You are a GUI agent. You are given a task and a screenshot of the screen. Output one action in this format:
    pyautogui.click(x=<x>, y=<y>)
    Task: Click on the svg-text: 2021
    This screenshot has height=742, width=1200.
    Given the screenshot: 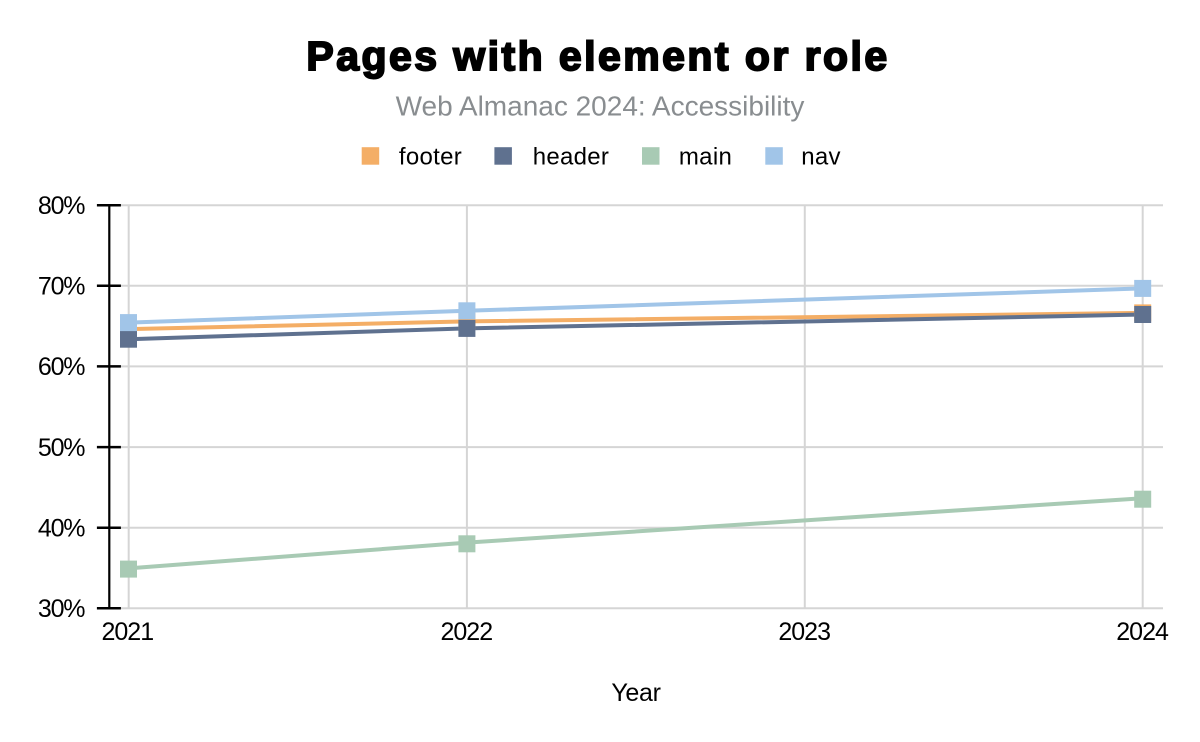 What is the action you would take?
    pyautogui.click(x=127, y=632)
    